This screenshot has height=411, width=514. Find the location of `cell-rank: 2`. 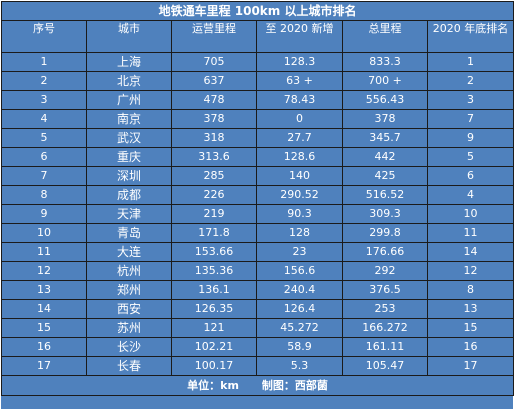

cell-rank: 2 is located at coordinates (44, 81).